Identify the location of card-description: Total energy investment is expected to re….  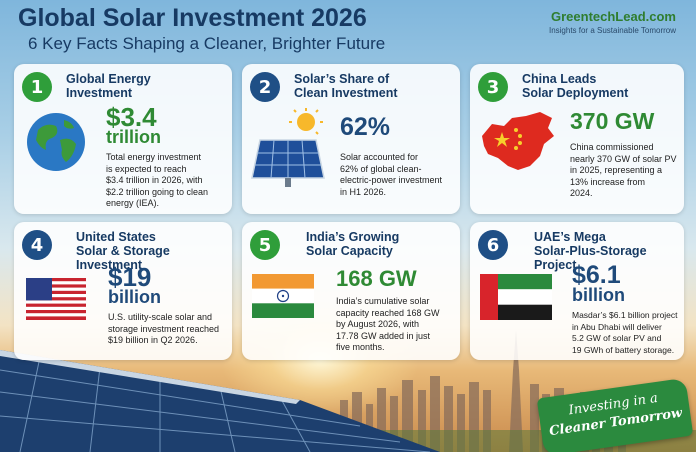
(157, 180).